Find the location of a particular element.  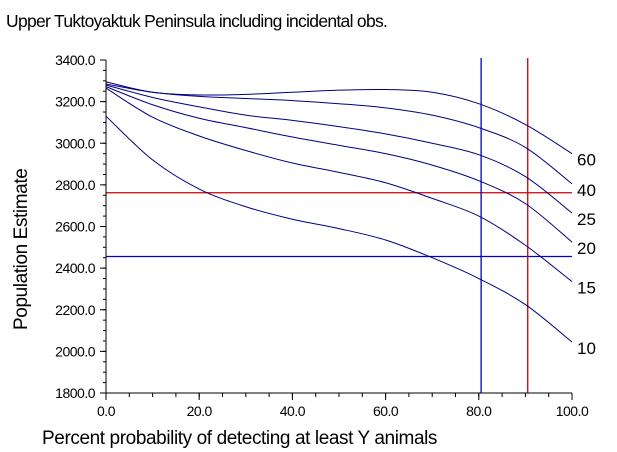

curve-label-15: 15 is located at coordinates (586, 288).